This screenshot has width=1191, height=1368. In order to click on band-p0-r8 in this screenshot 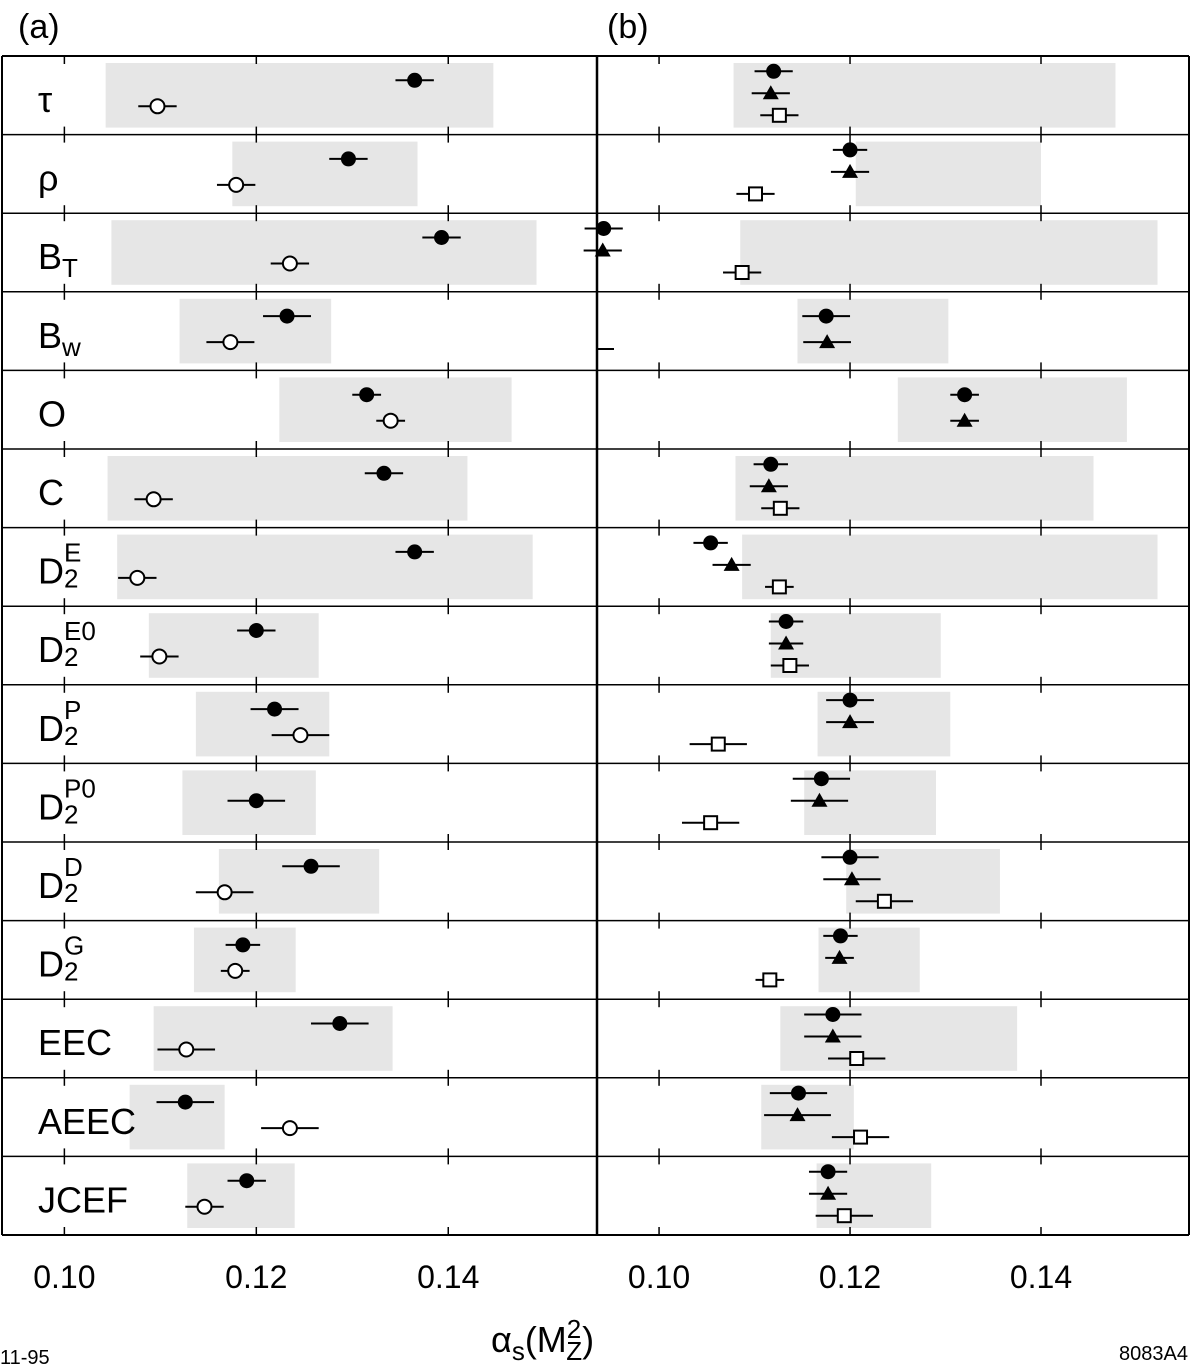, I will do `click(262, 724)`.